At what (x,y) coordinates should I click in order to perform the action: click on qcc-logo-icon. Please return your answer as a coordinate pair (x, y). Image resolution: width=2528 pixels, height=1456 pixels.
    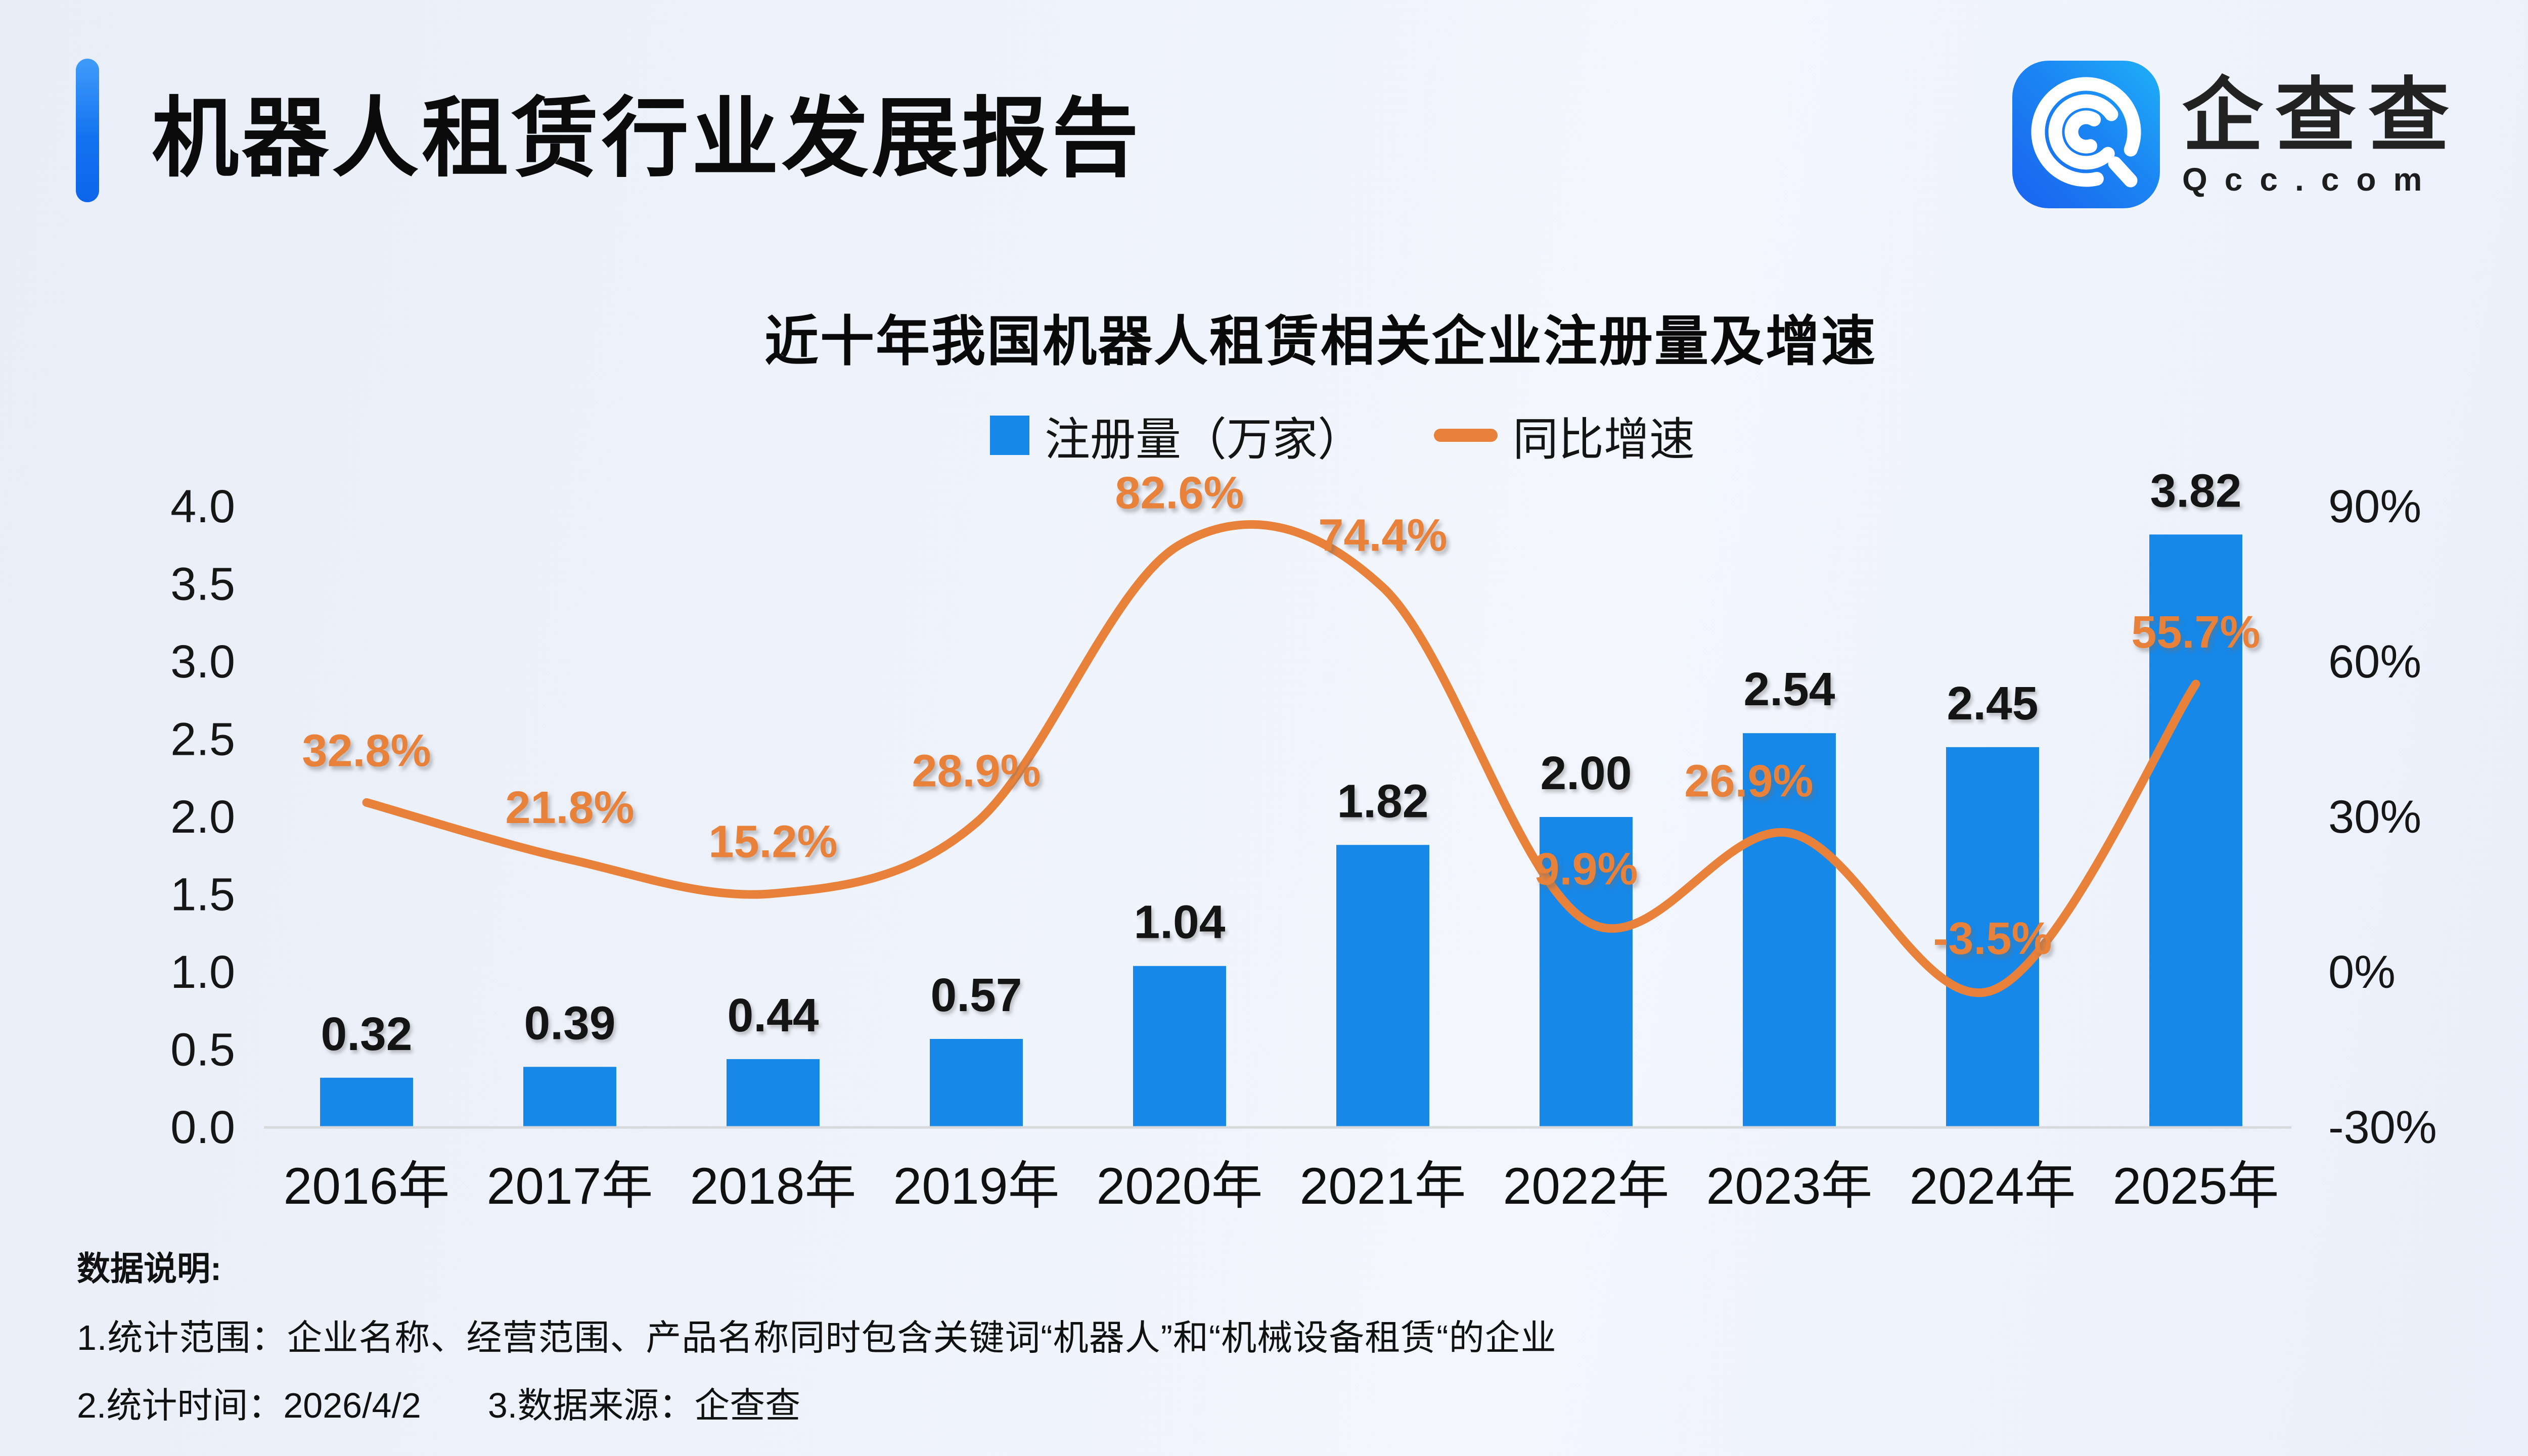
    Looking at the image, I should click on (2086, 134).